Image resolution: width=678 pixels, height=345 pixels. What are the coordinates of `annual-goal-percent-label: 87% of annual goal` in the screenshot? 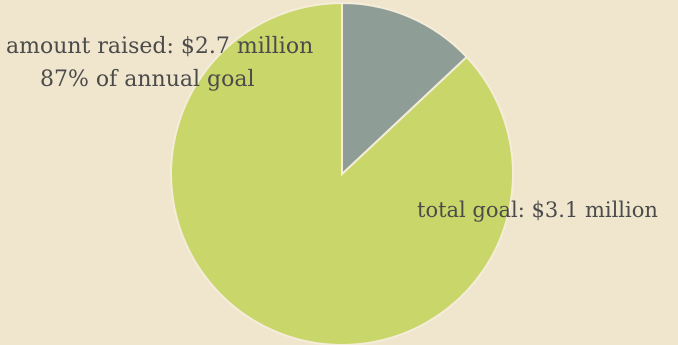 It's located at (147, 79).